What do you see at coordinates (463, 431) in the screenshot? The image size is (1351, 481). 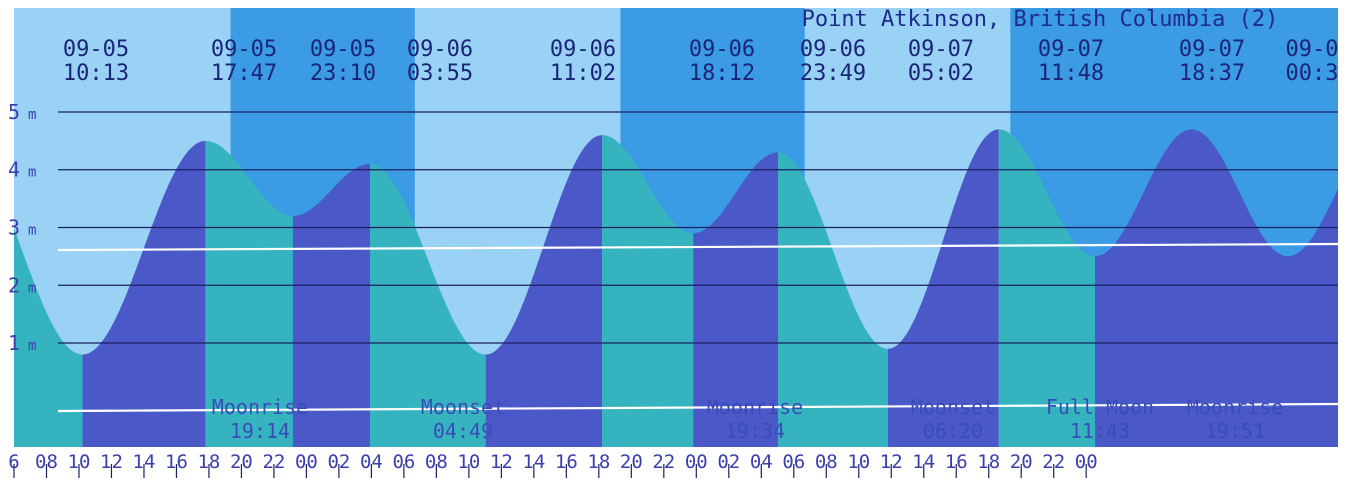 I see `astro-event-time: 04:49` at bounding box center [463, 431].